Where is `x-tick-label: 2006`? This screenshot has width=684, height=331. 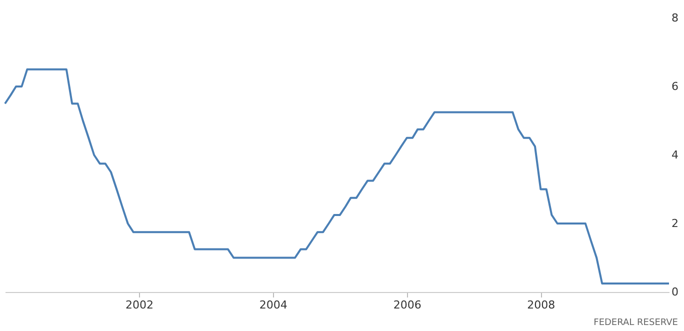 x-tick-label: 2006 is located at coordinates (407, 305).